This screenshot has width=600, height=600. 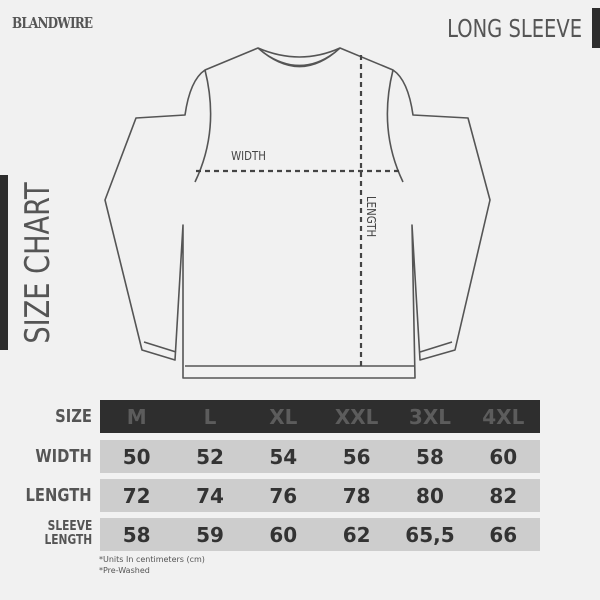 I want to click on armhole-right, so click(x=395, y=126).